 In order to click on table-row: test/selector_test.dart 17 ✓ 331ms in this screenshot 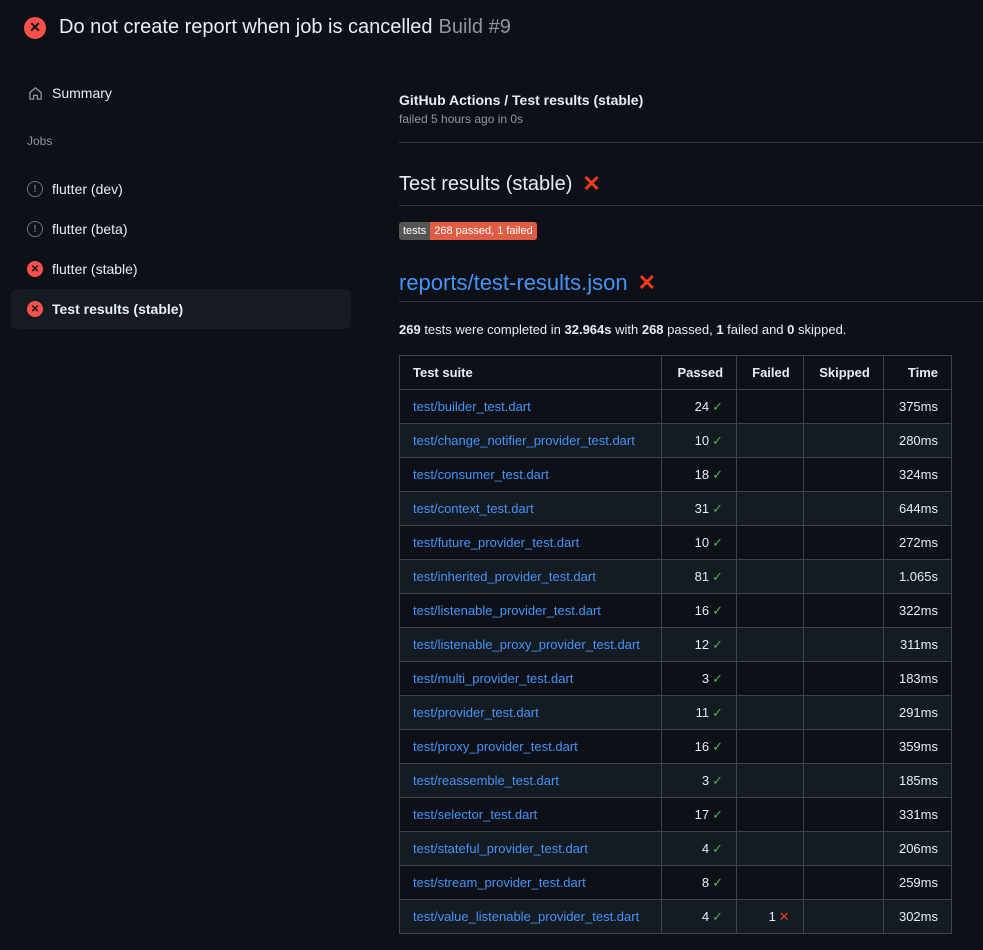, I will do `click(675, 814)`.